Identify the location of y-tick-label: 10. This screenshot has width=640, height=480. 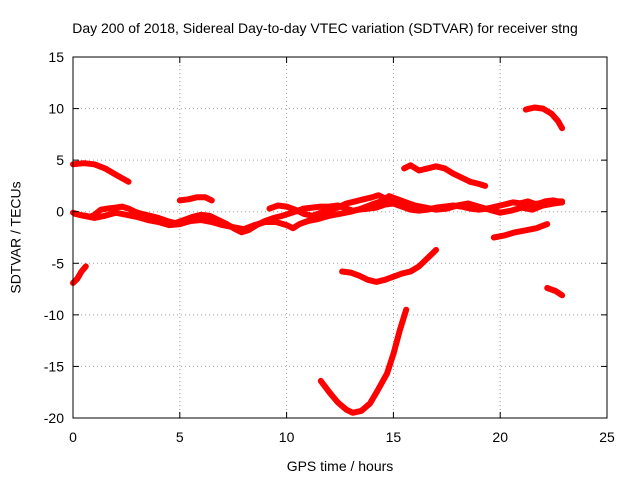
(56, 109).